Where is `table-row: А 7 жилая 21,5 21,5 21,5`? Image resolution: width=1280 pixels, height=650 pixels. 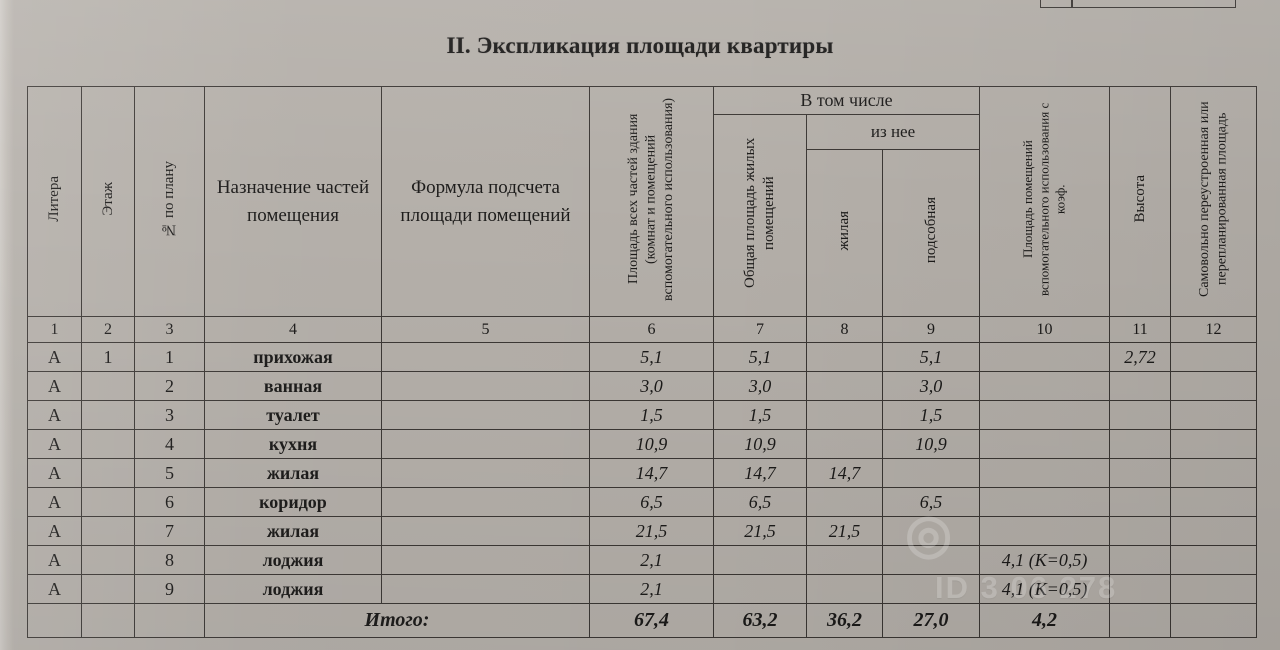 table-row: А 7 жилая 21,5 21,5 21,5 is located at coordinates (642, 531).